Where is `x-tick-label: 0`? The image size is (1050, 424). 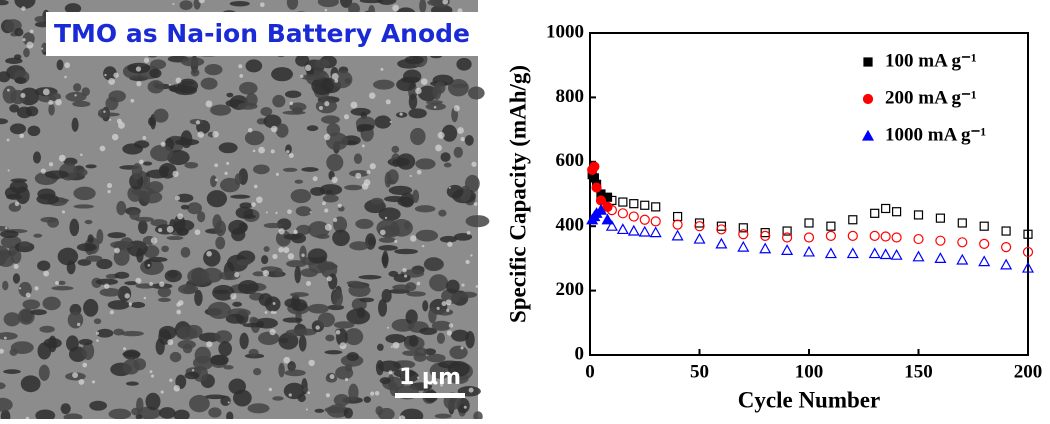 x-tick-label: 0 is located at coordinates (590, 371).